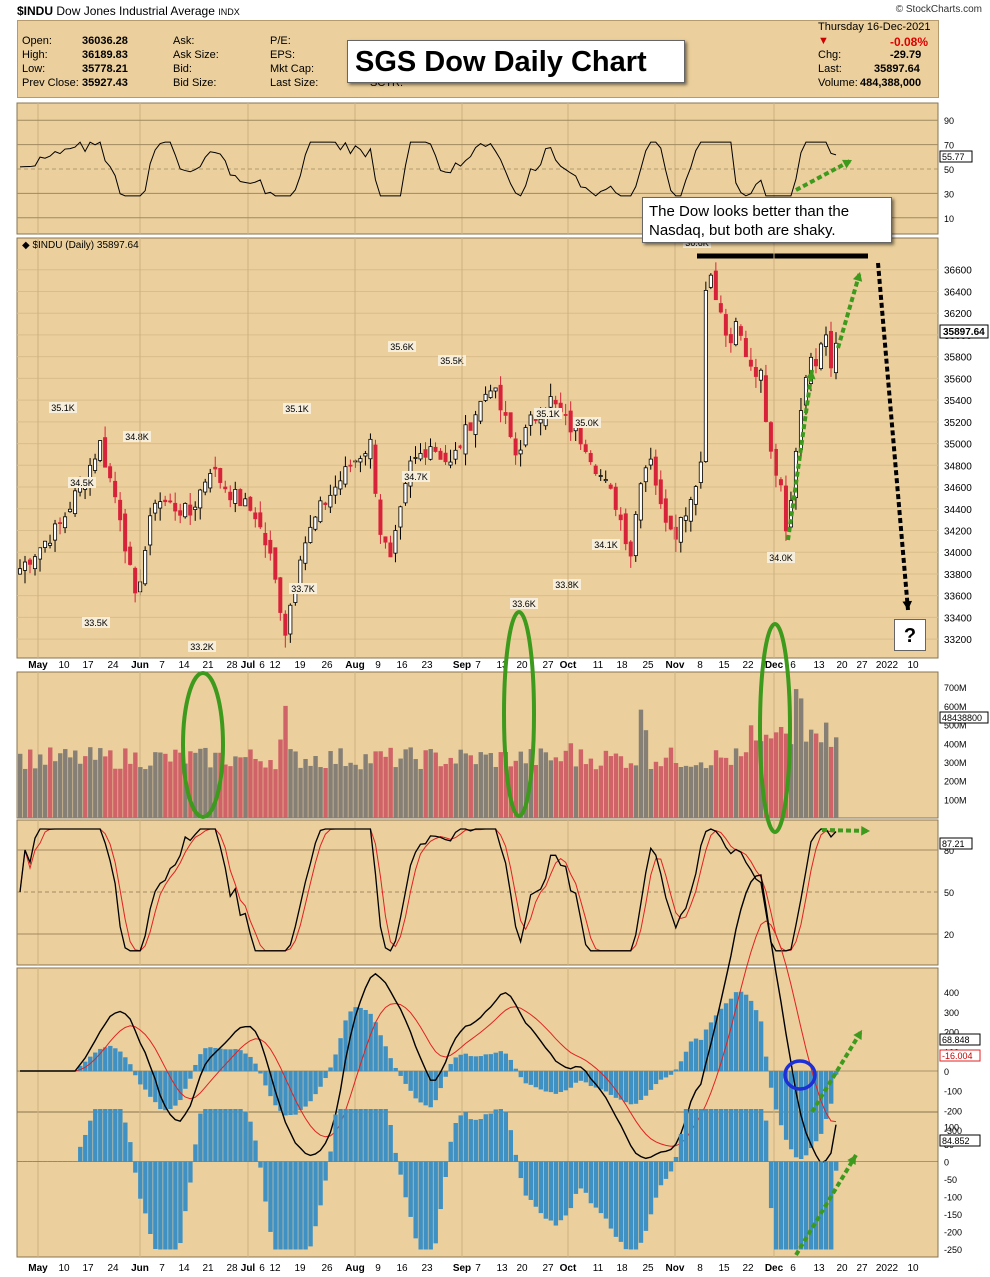 This screenshot has height=1277, width=990. What do you see at coordinates (96, 623) in the screenshot?
I see `price-annotation: 33.5K` at bounding box center [96, 623].